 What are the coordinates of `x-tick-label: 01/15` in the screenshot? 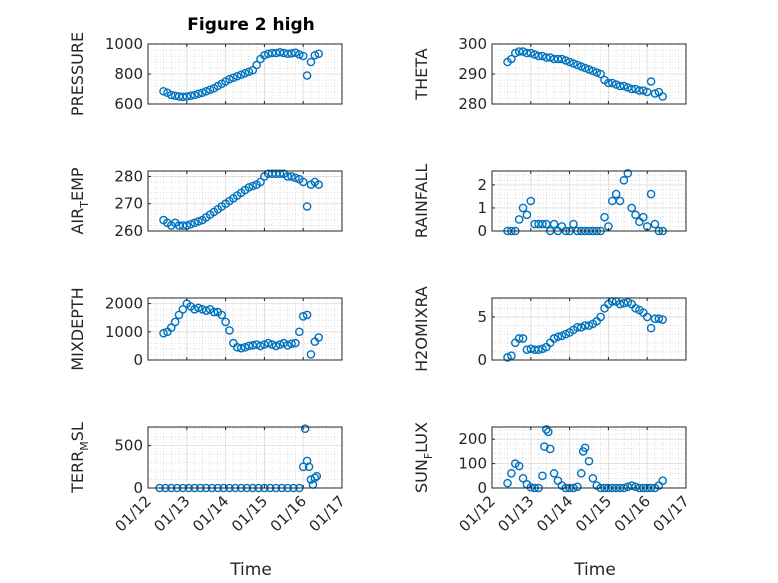 It's located at (593, 513).